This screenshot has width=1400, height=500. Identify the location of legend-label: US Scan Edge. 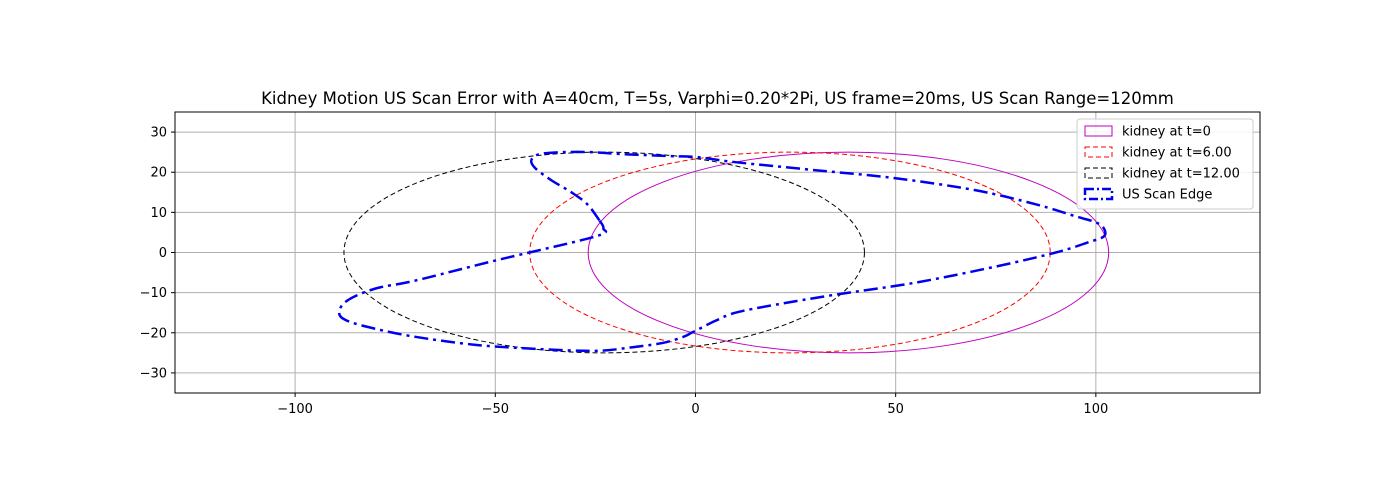
(1167, 195).